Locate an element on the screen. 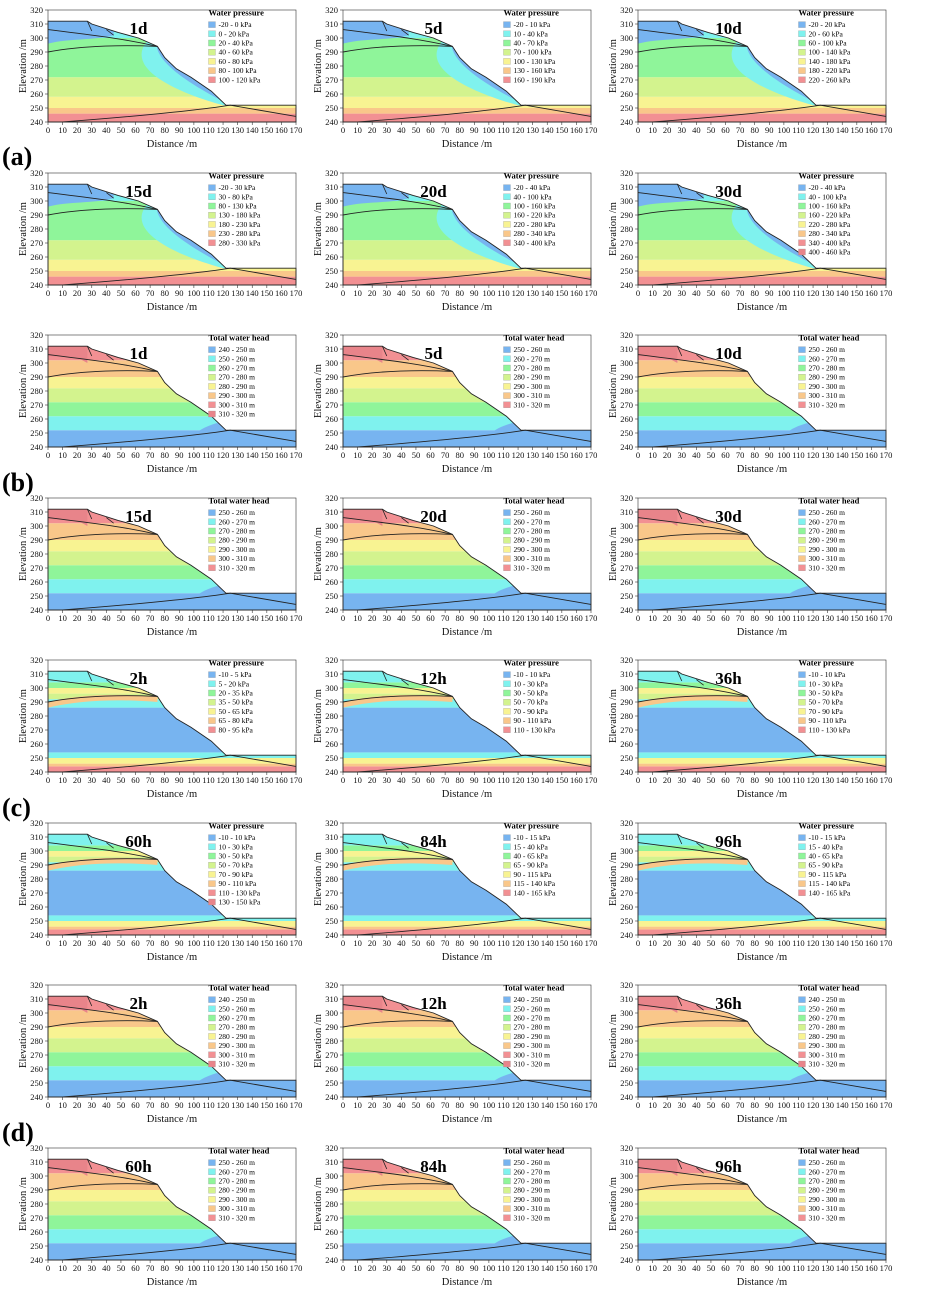 This screenshot has width=927, height=1300. x-tick-label-50: 50 is located at coordinates (711, 1268).